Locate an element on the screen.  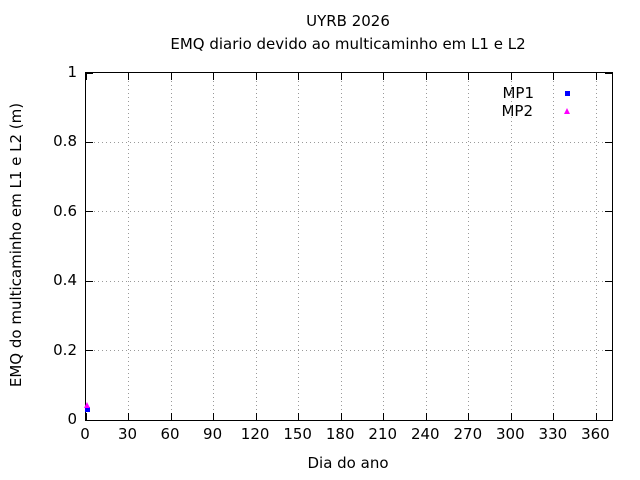
x-tick-label-330: 330 is located at coordinates (553, 434).